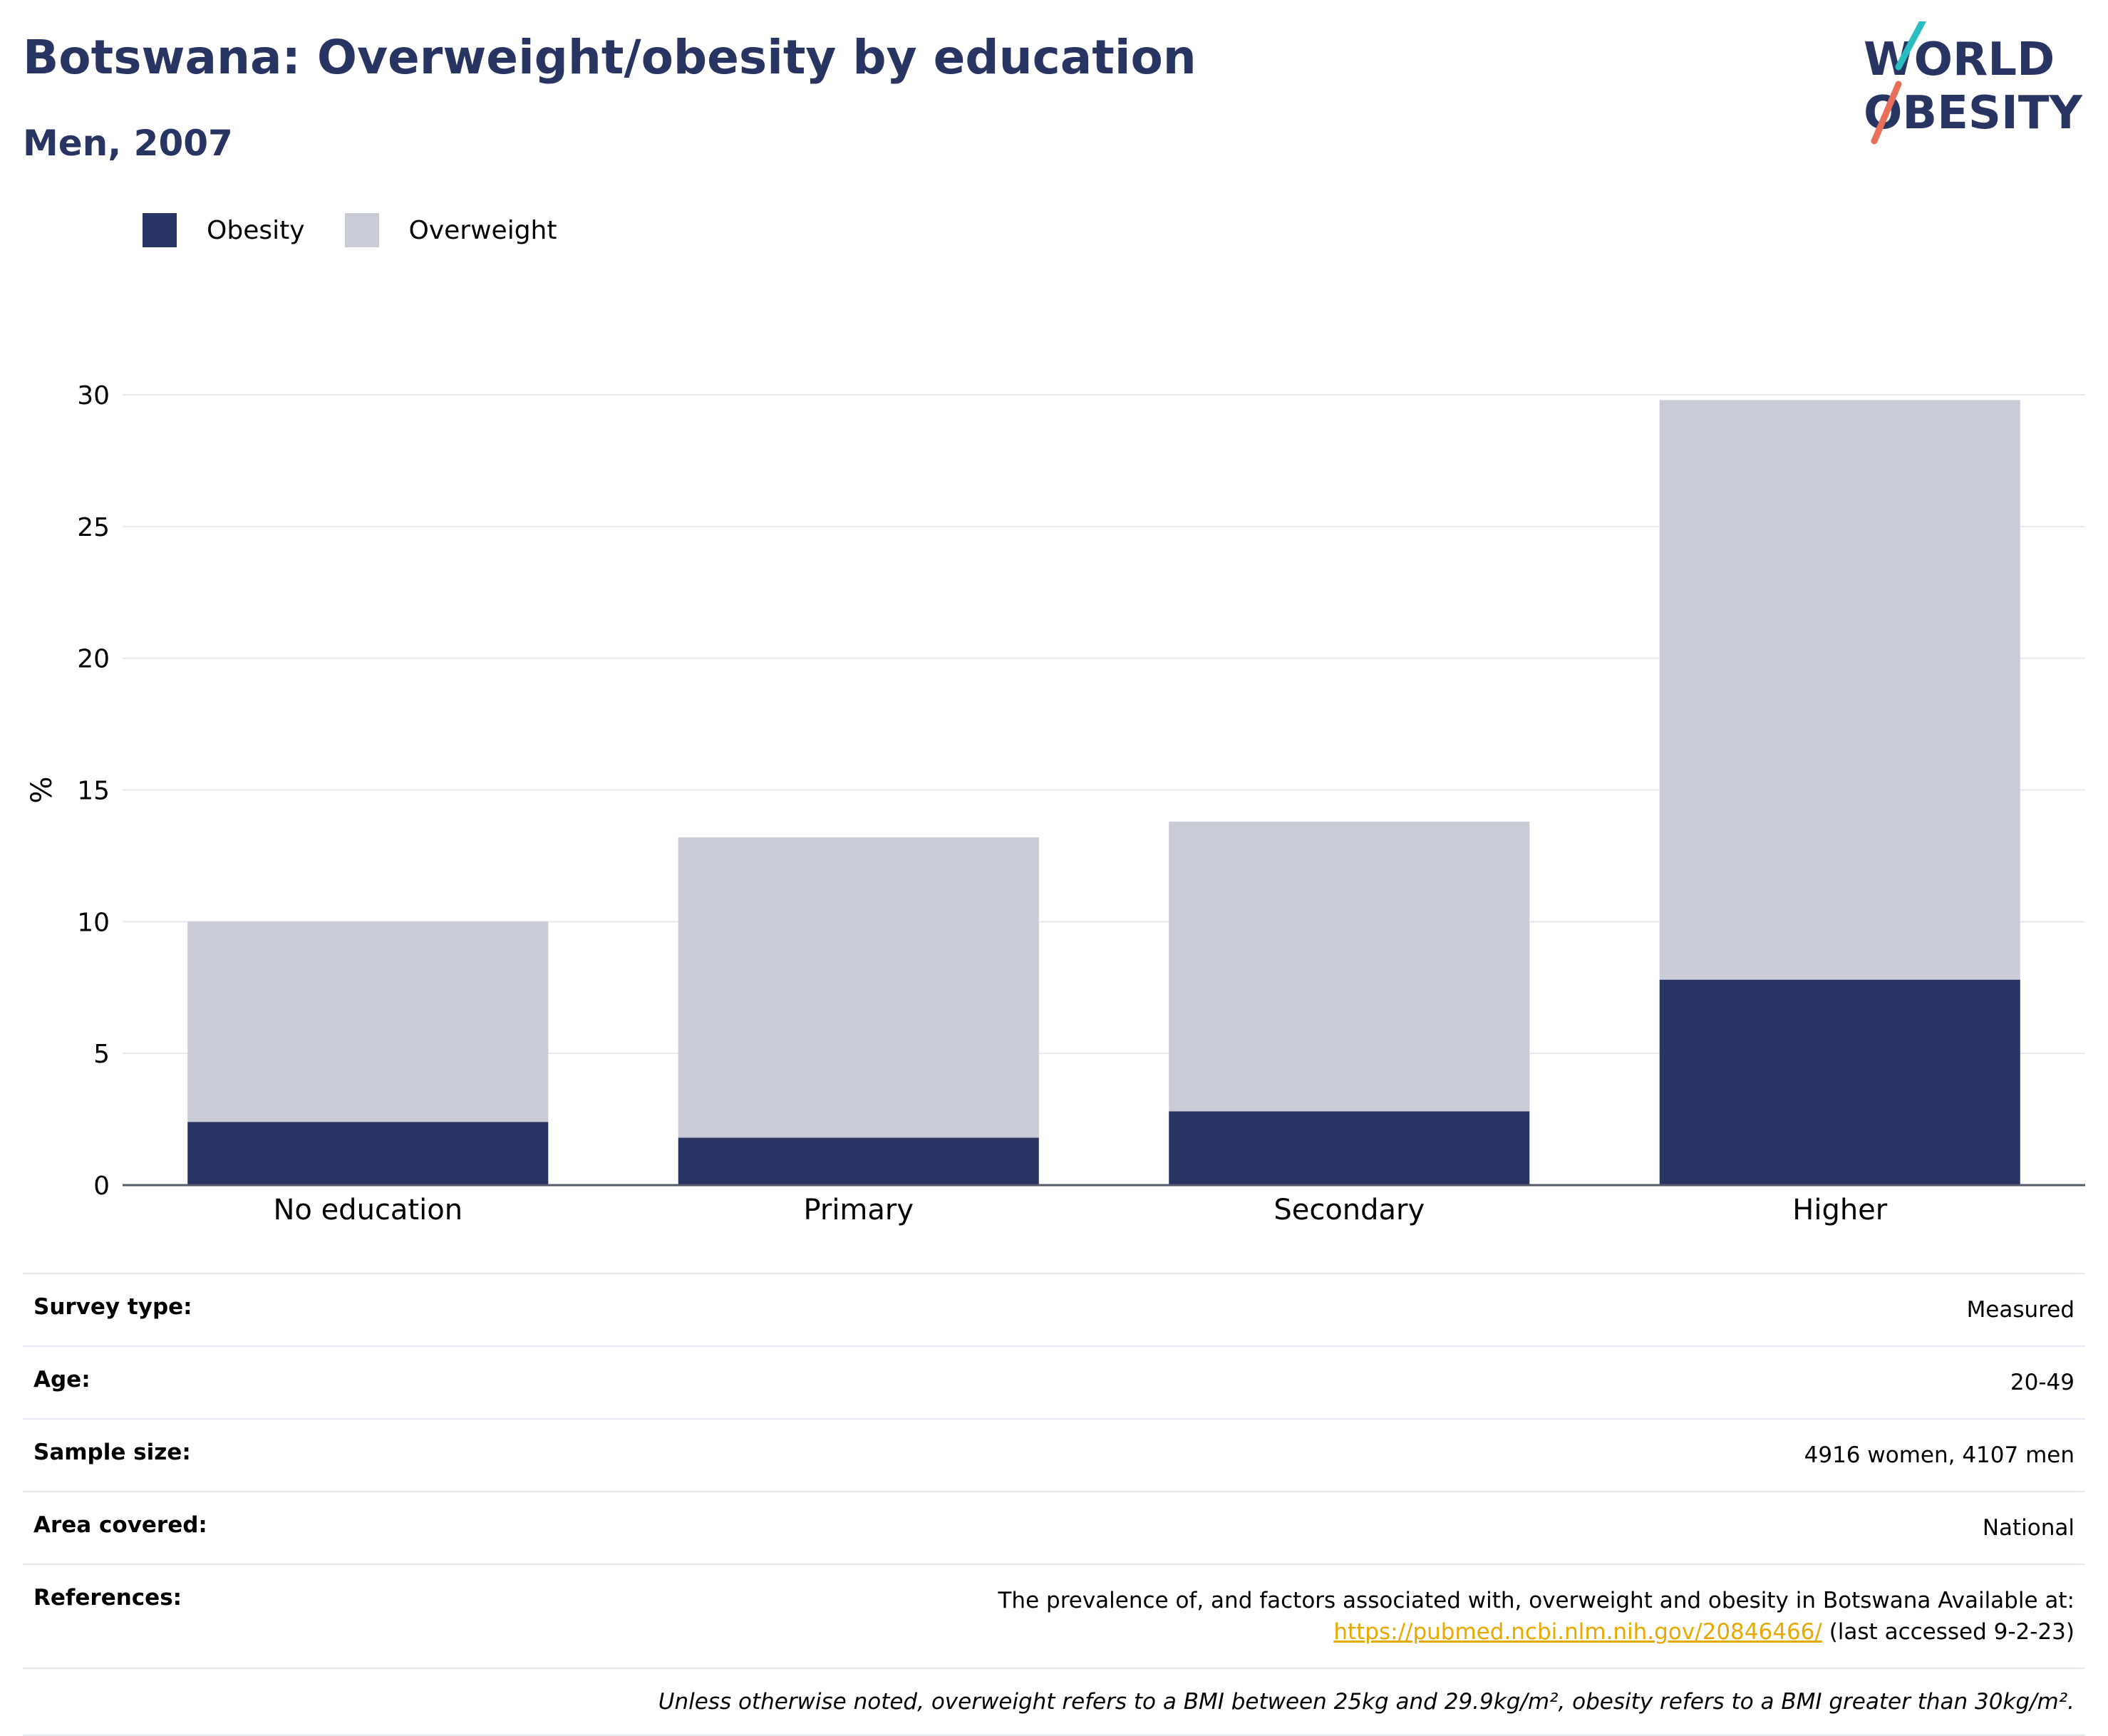  I want to click on bar-overweight-higher, so click(1839, 690).